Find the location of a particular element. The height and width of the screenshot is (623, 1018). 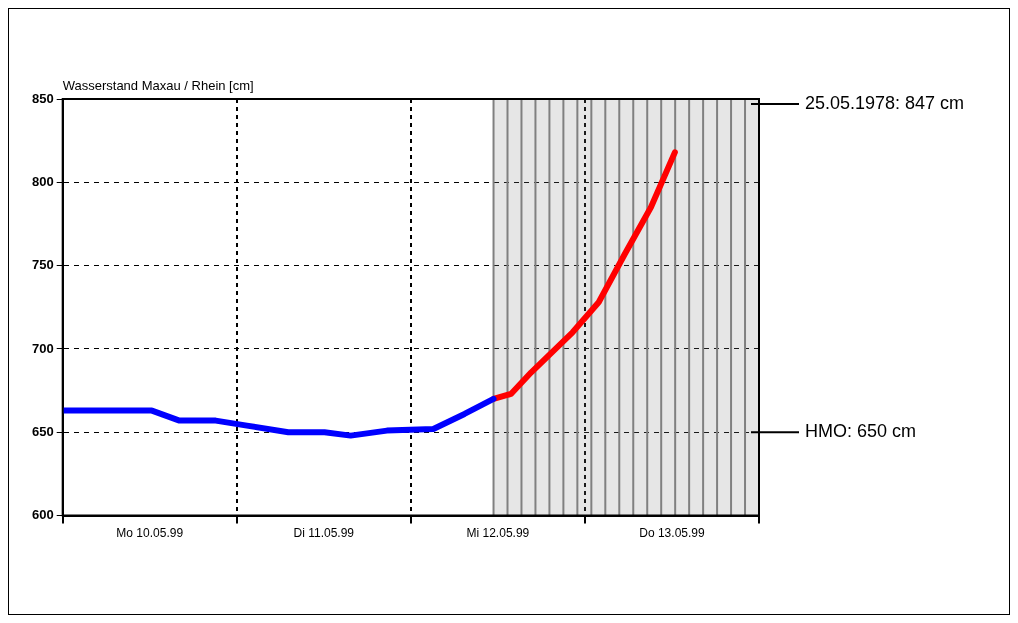

x-tick-label: Do 13.05.99 is located at coordinates (672, 533).